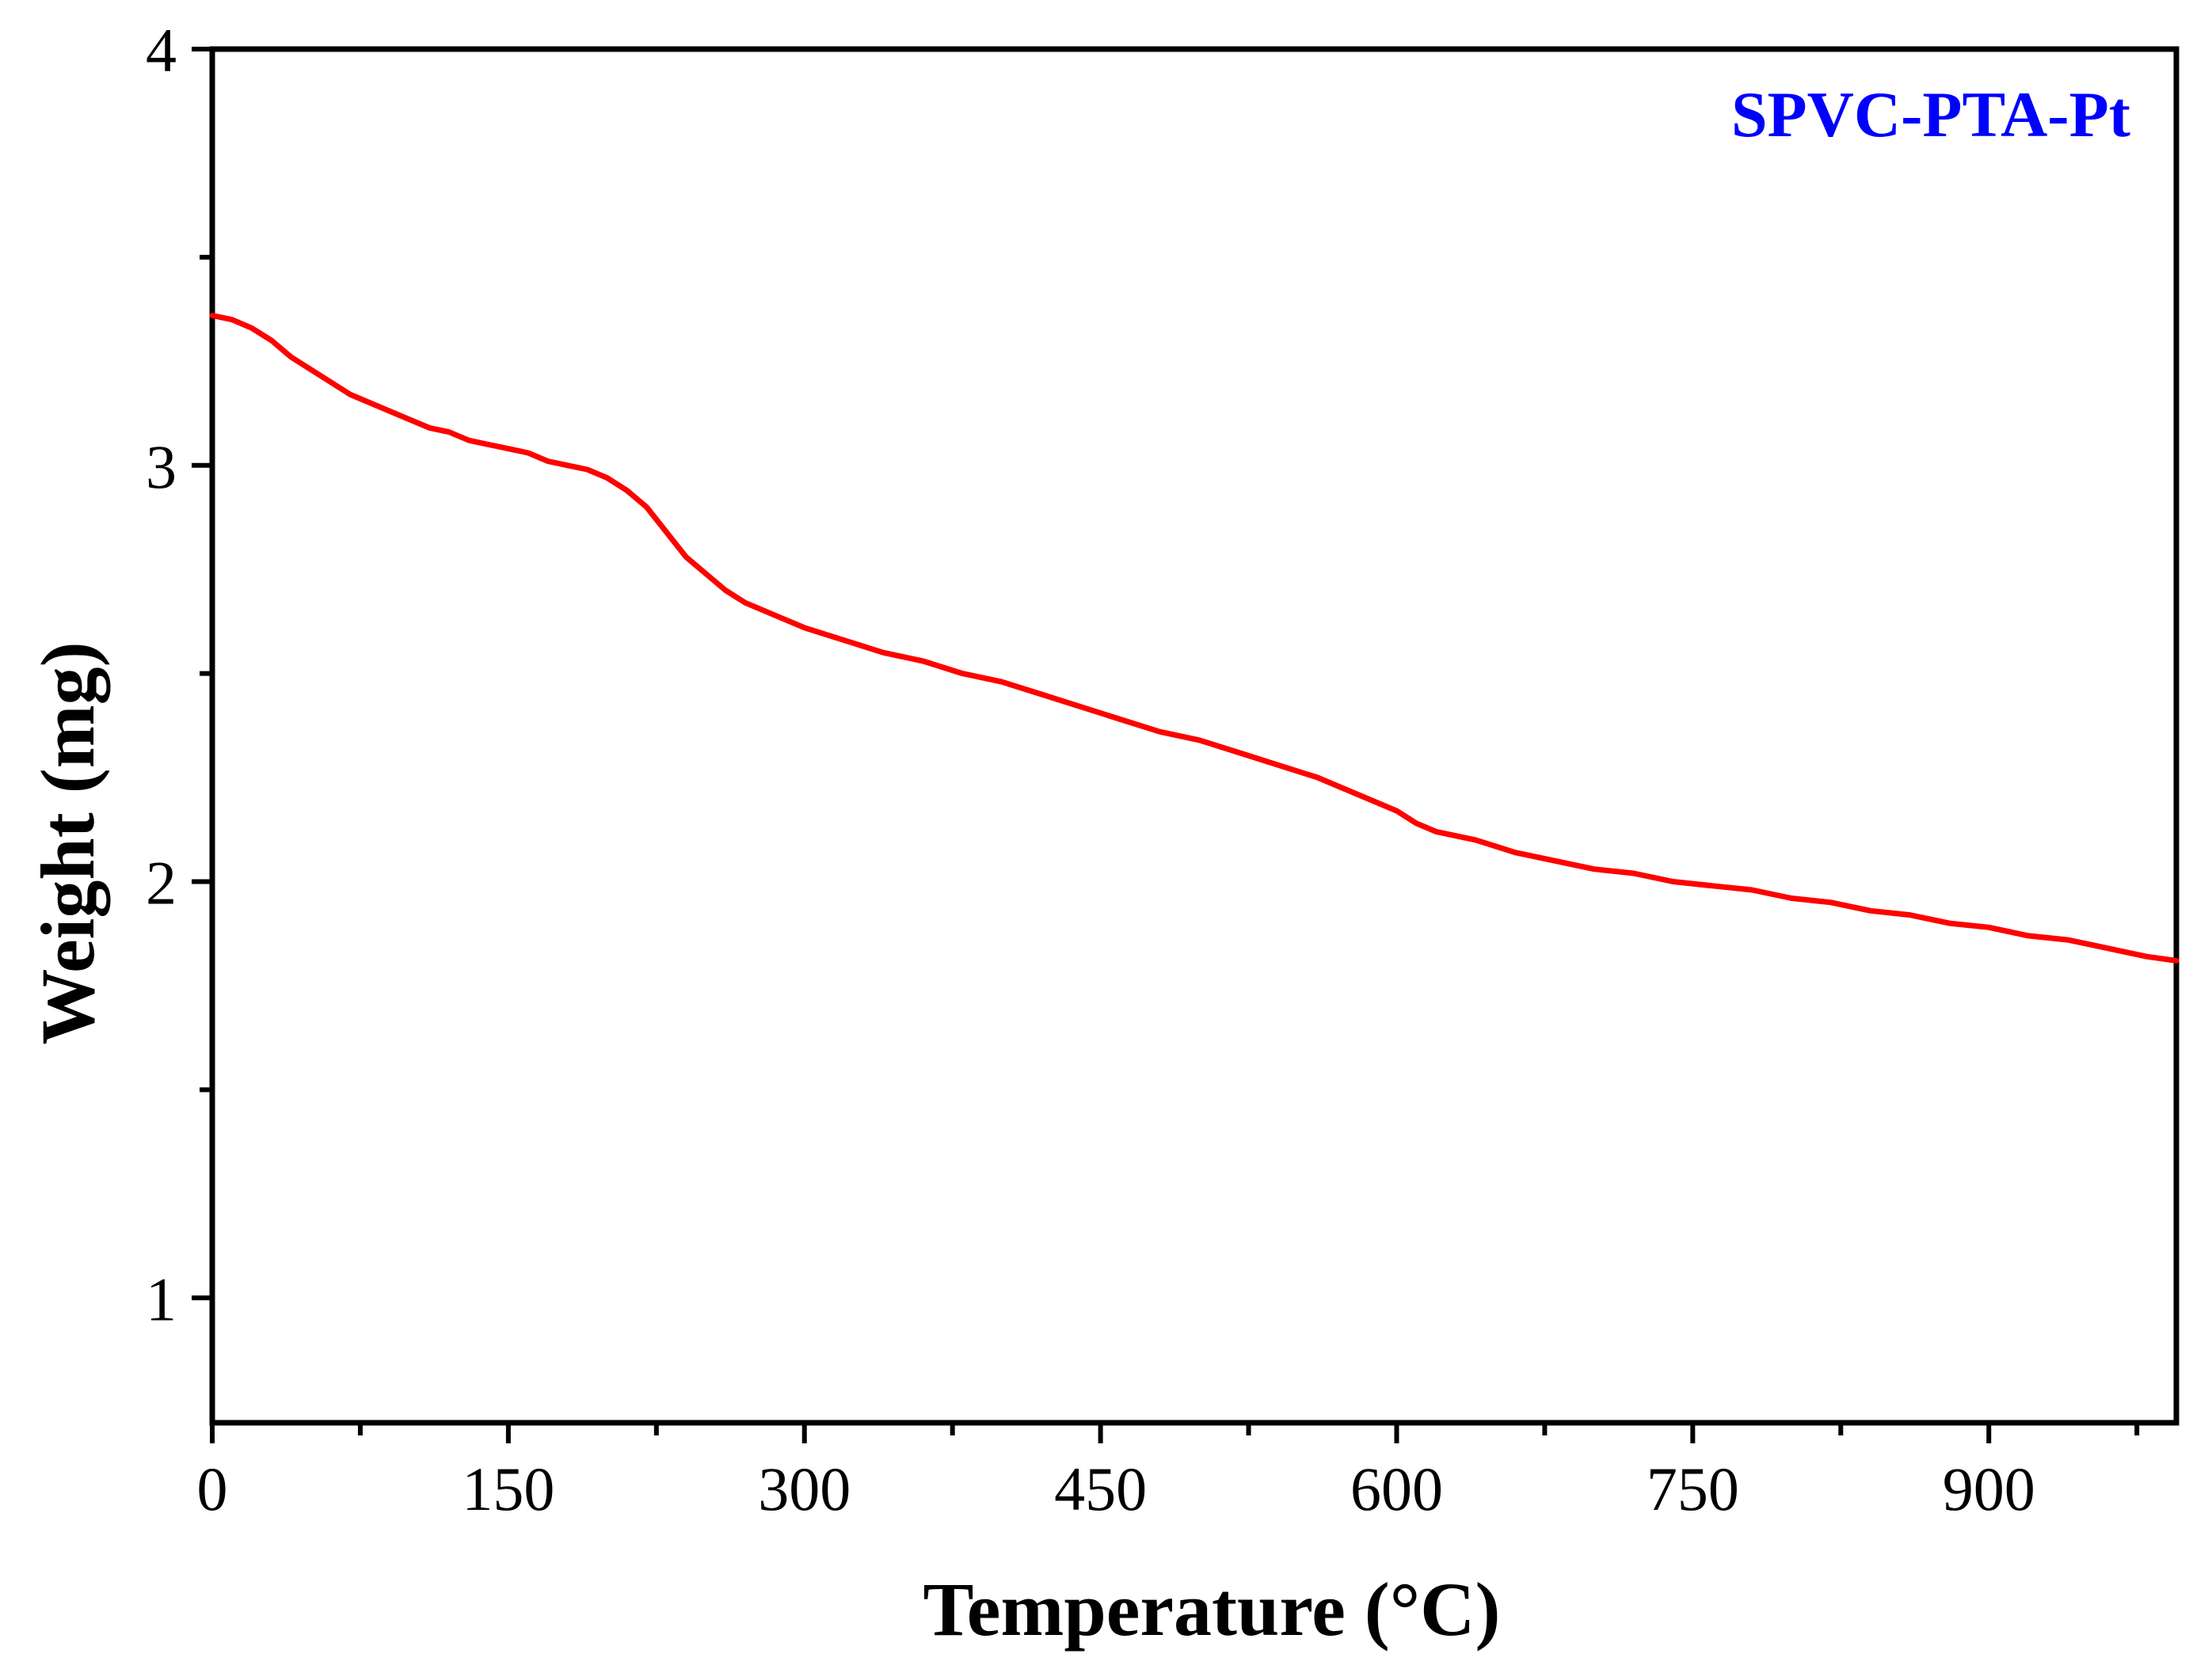 The image size is (2212, 1669). Describe the element at coordinates (67, 842) in the screenshot. I see `y-axis-title: Weight (mg)` at that location.